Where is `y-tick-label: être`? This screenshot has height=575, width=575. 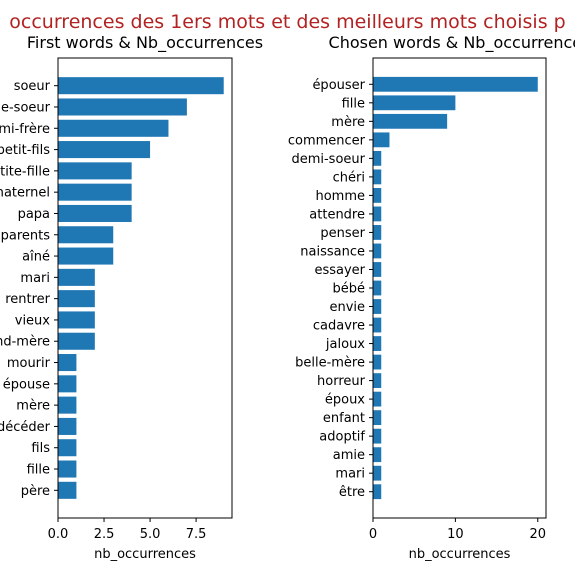
y-tick-label: être is located at coordinates (352, 492).